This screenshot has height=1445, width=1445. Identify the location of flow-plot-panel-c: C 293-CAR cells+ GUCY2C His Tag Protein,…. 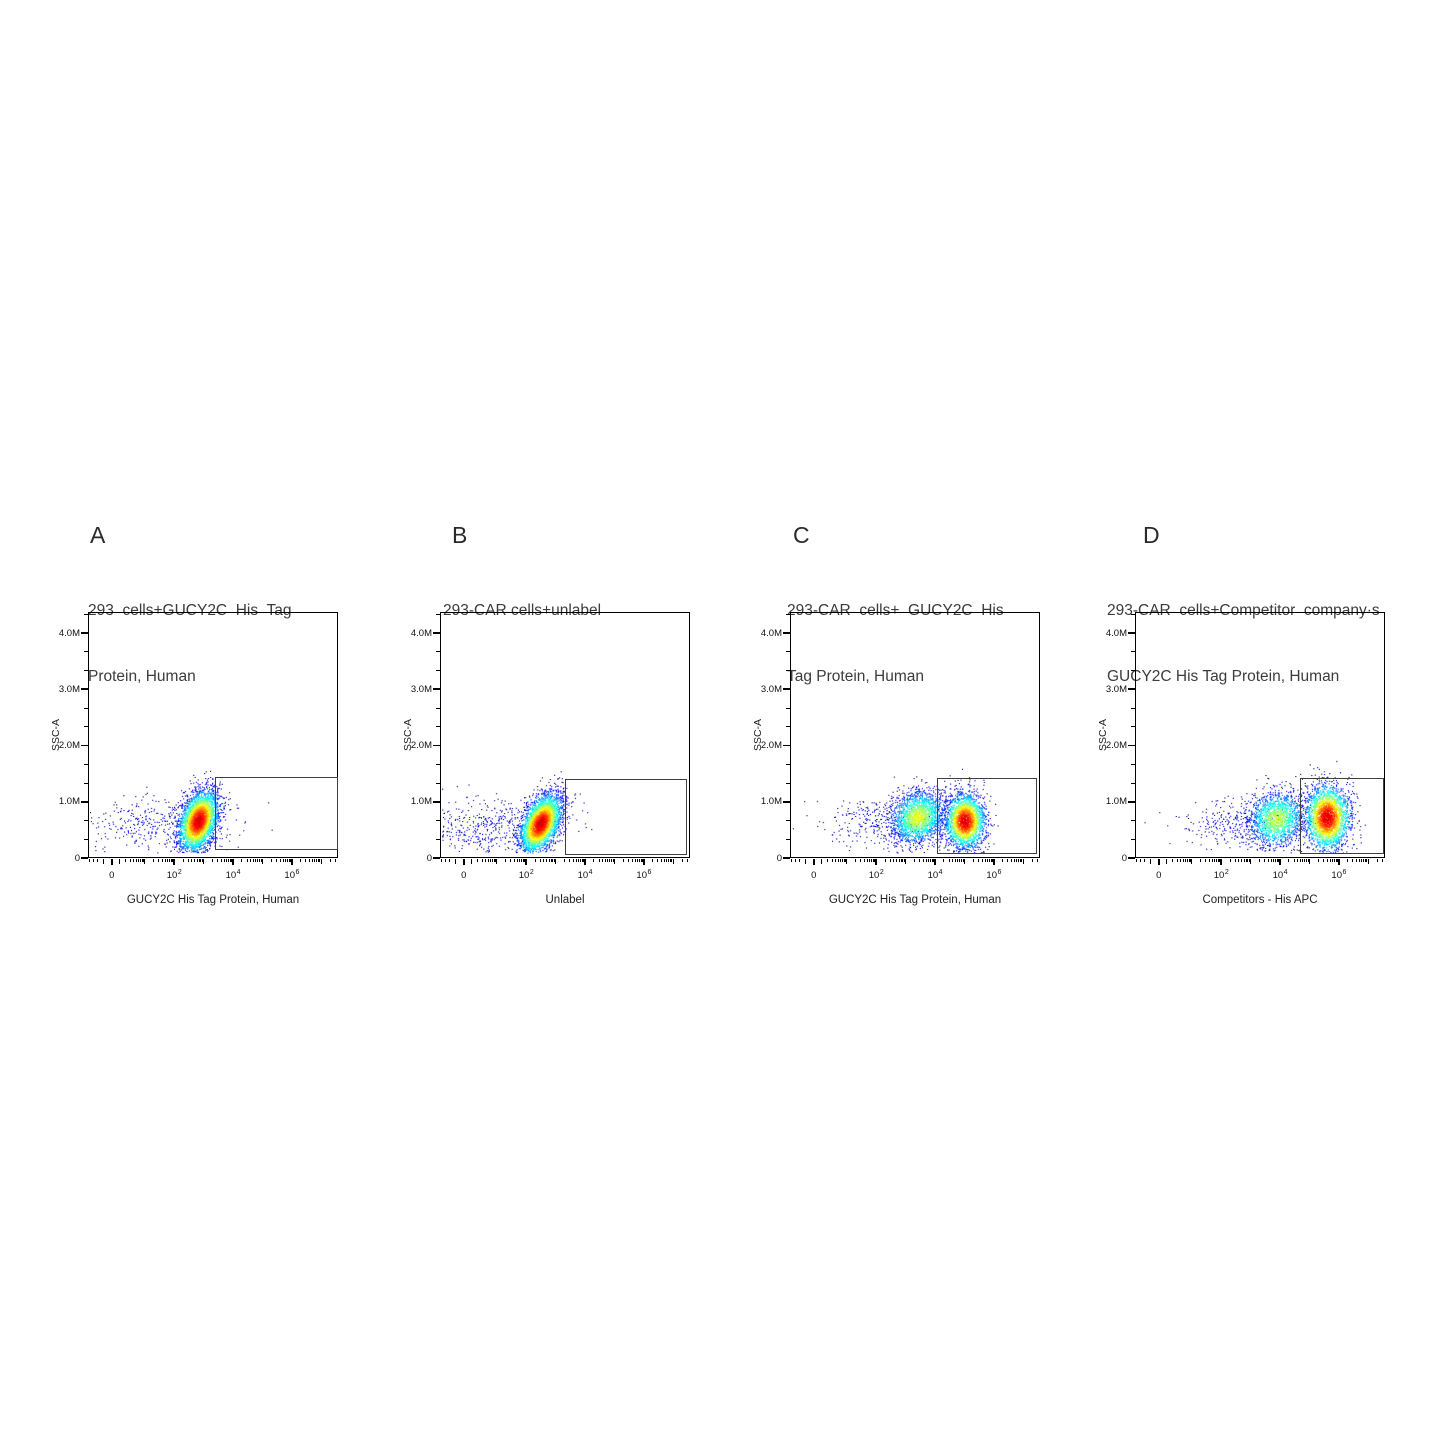
(931, 725).